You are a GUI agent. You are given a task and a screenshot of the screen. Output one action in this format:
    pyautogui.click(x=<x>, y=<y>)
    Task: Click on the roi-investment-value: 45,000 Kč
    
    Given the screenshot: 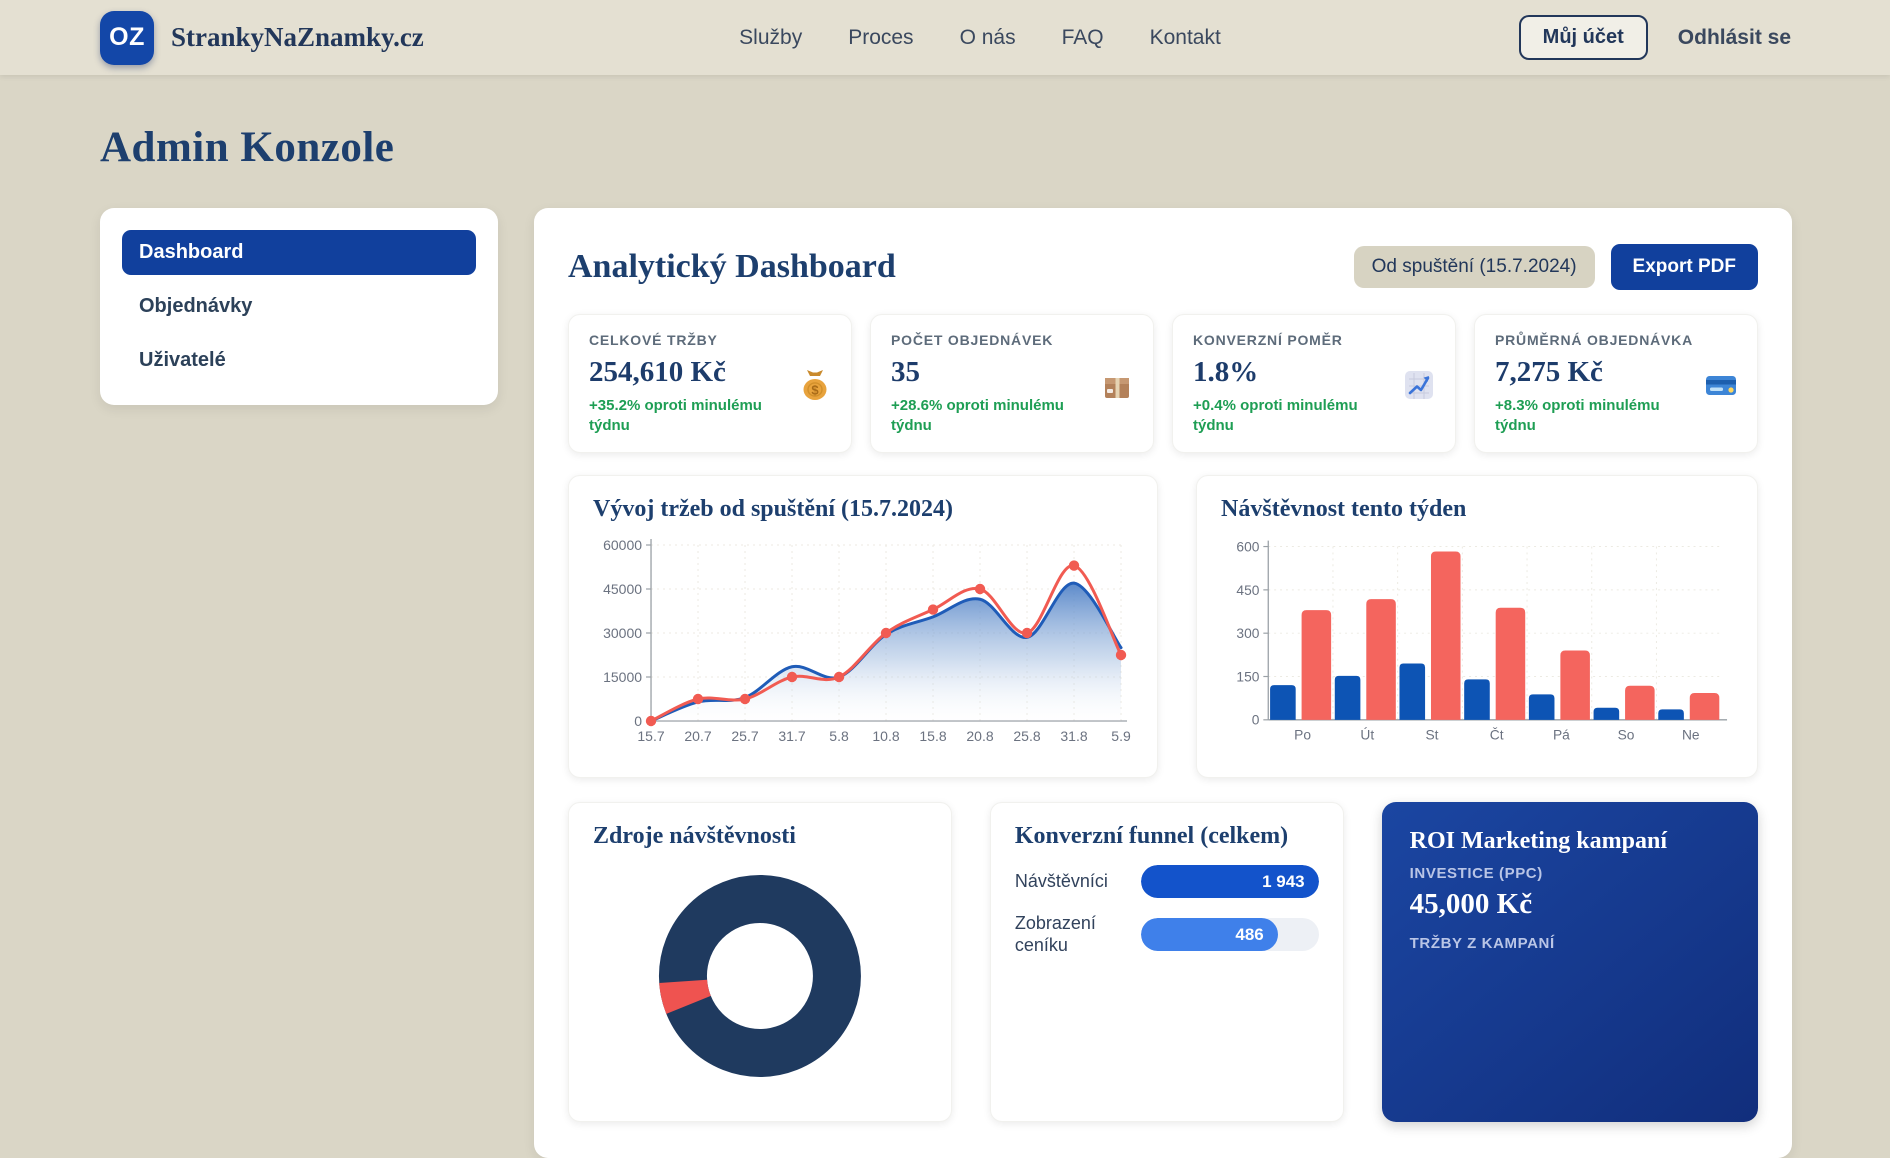 What is the action you would take?
    pyautogui.click(x=1471, y=904)
    